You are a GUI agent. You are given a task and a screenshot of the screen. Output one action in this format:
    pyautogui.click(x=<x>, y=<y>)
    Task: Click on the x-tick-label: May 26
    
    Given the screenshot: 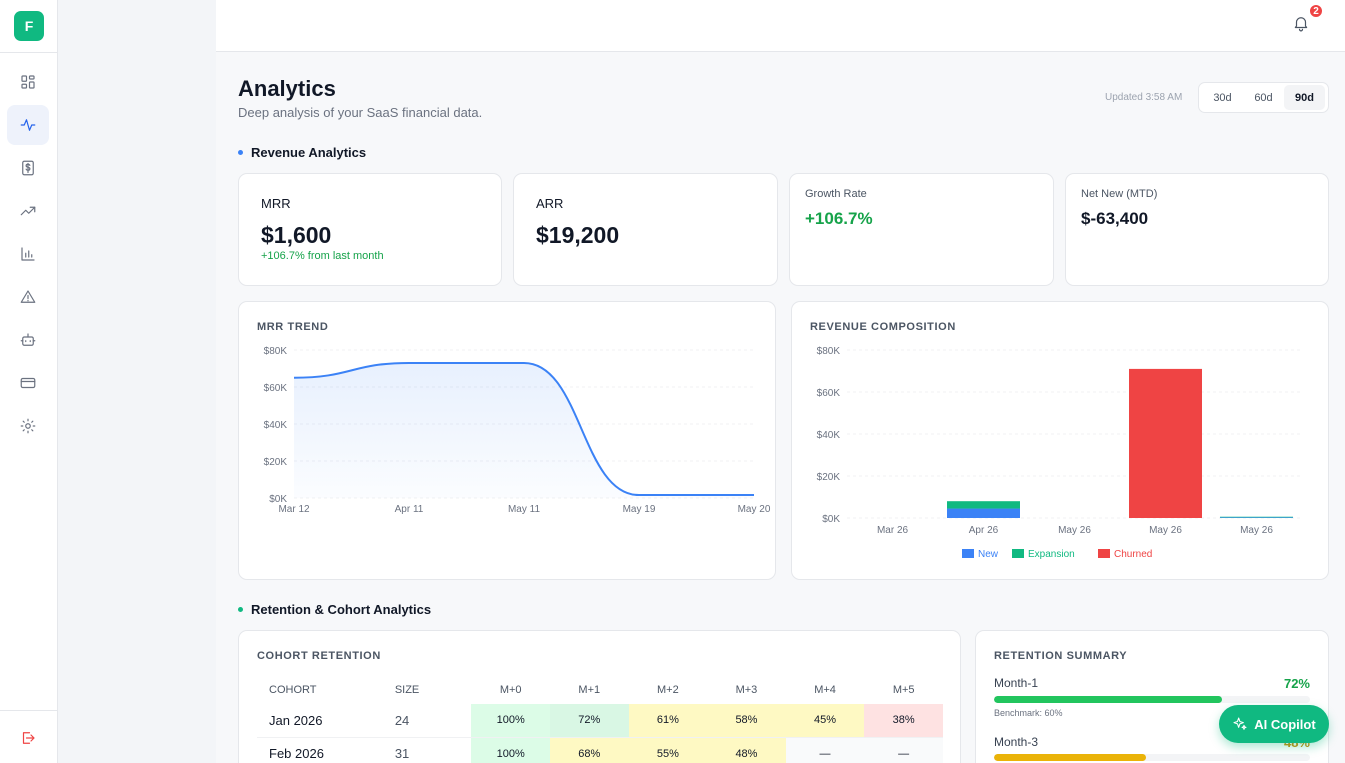 What is the action you would take?
    pyautogui.click(x=1256, y=530)
    